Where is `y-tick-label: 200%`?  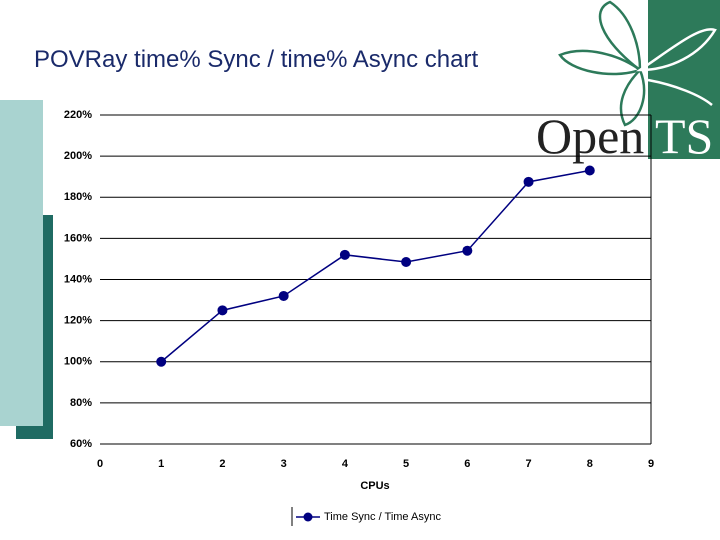 y-tick-label: 200% is located at coordinates (78, 156).